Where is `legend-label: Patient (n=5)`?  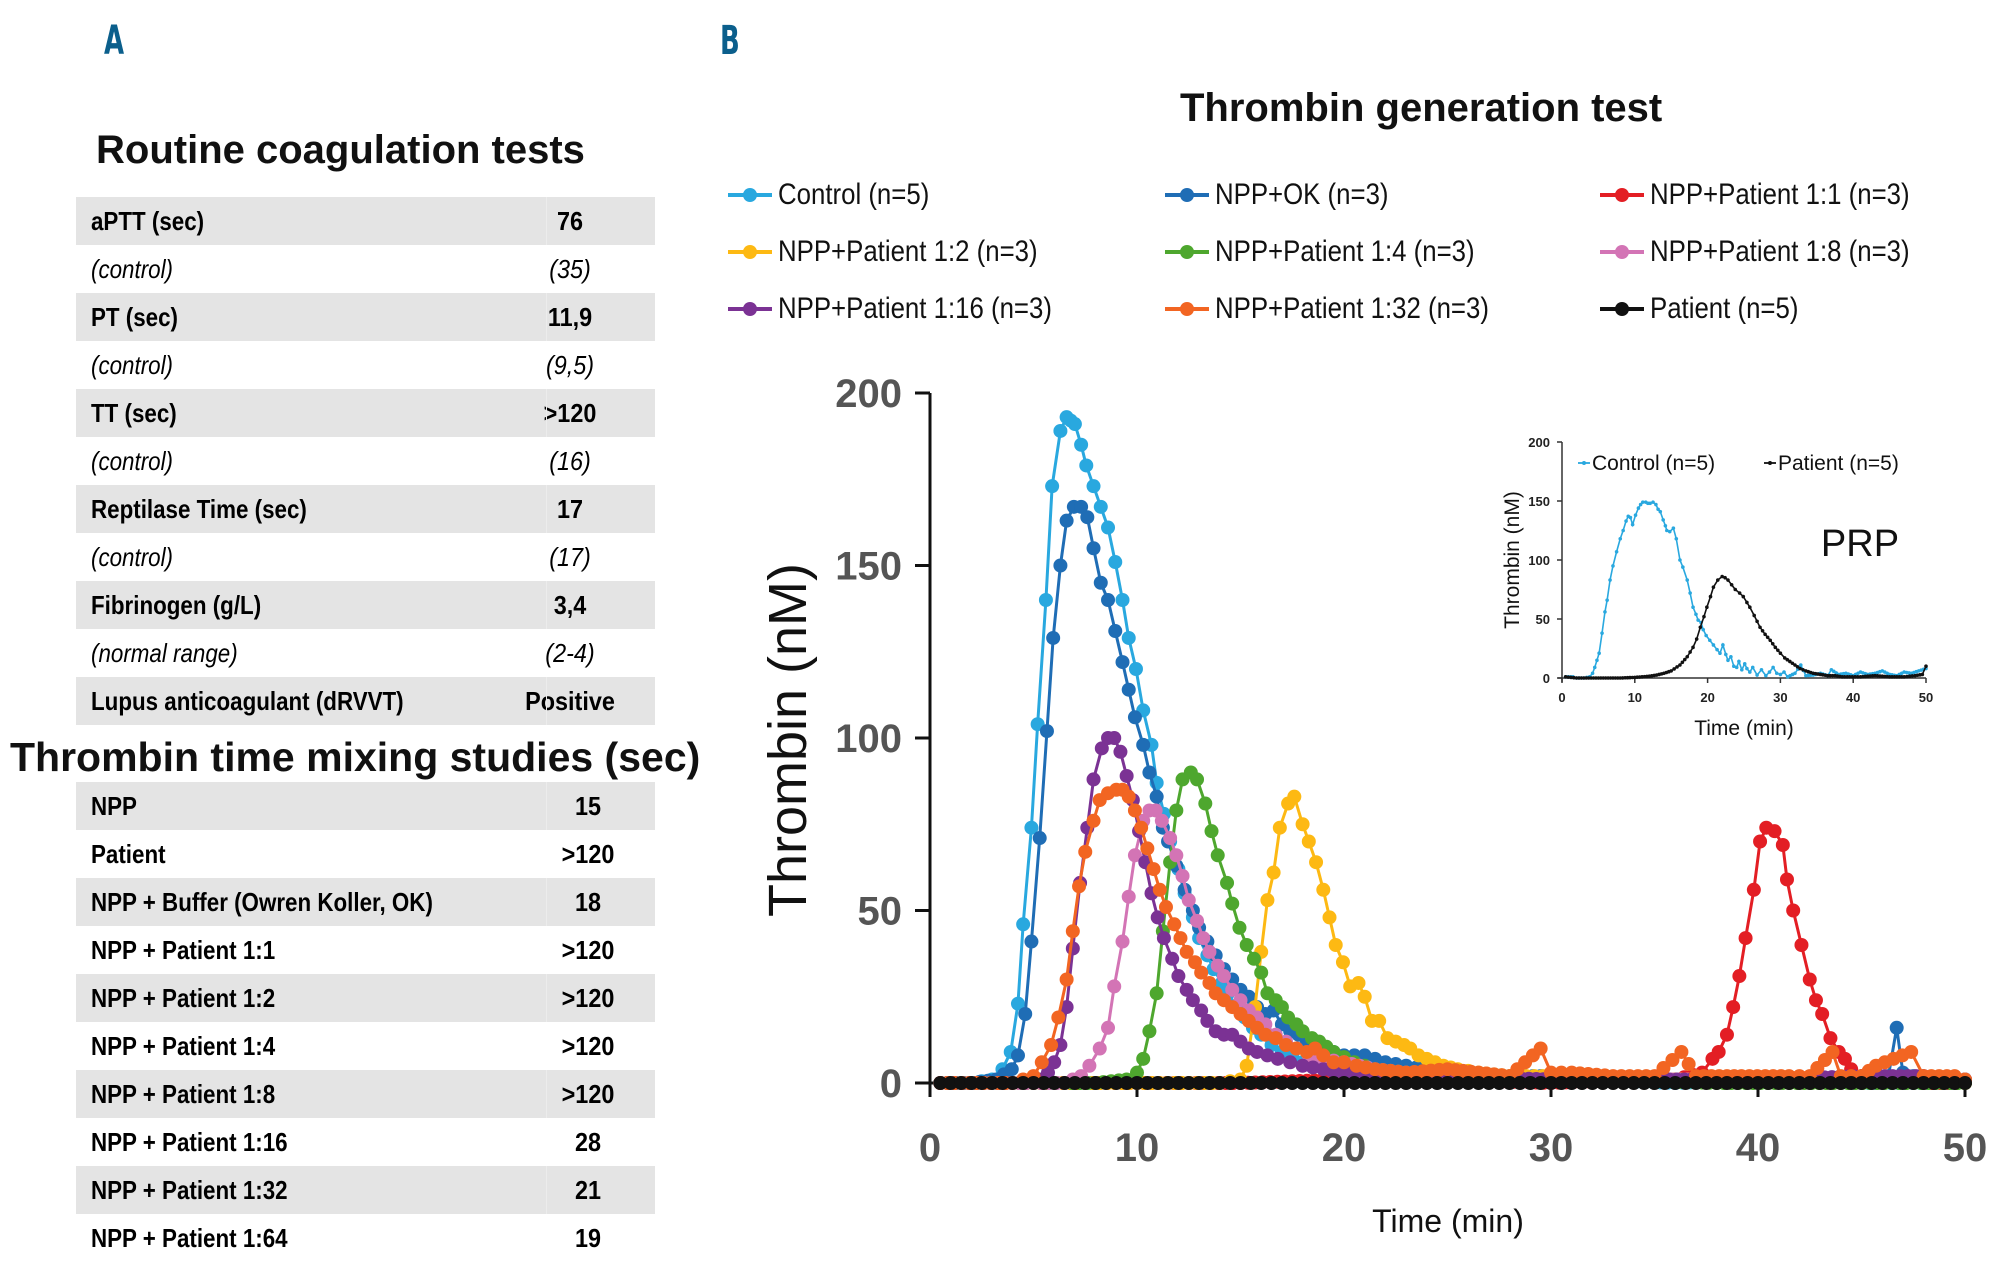 legend-label: Patient (n=5) is located at coordinates (1724, 308).